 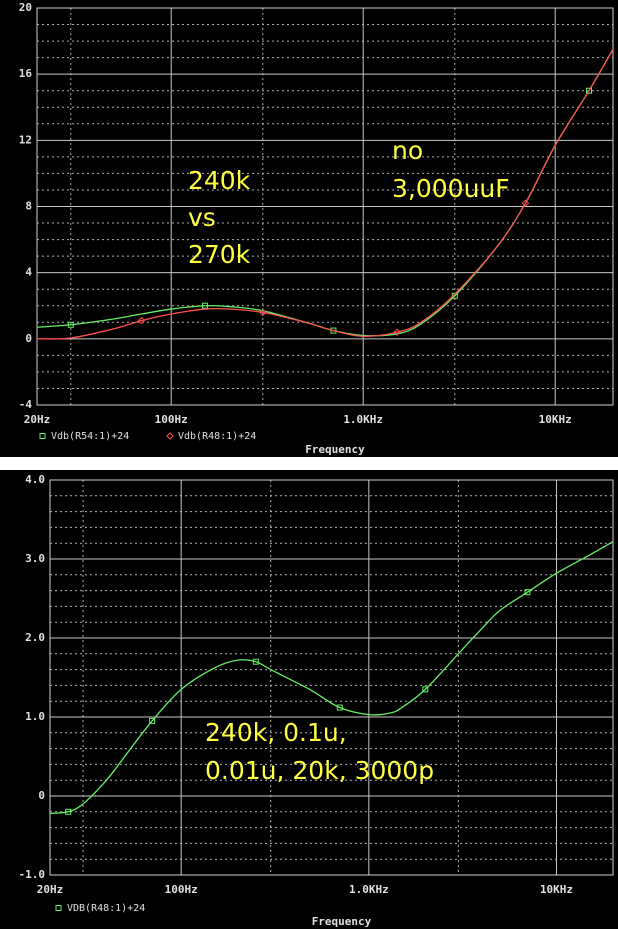 I want to click on y-tick-label: 16, so click(x=26, y=73).